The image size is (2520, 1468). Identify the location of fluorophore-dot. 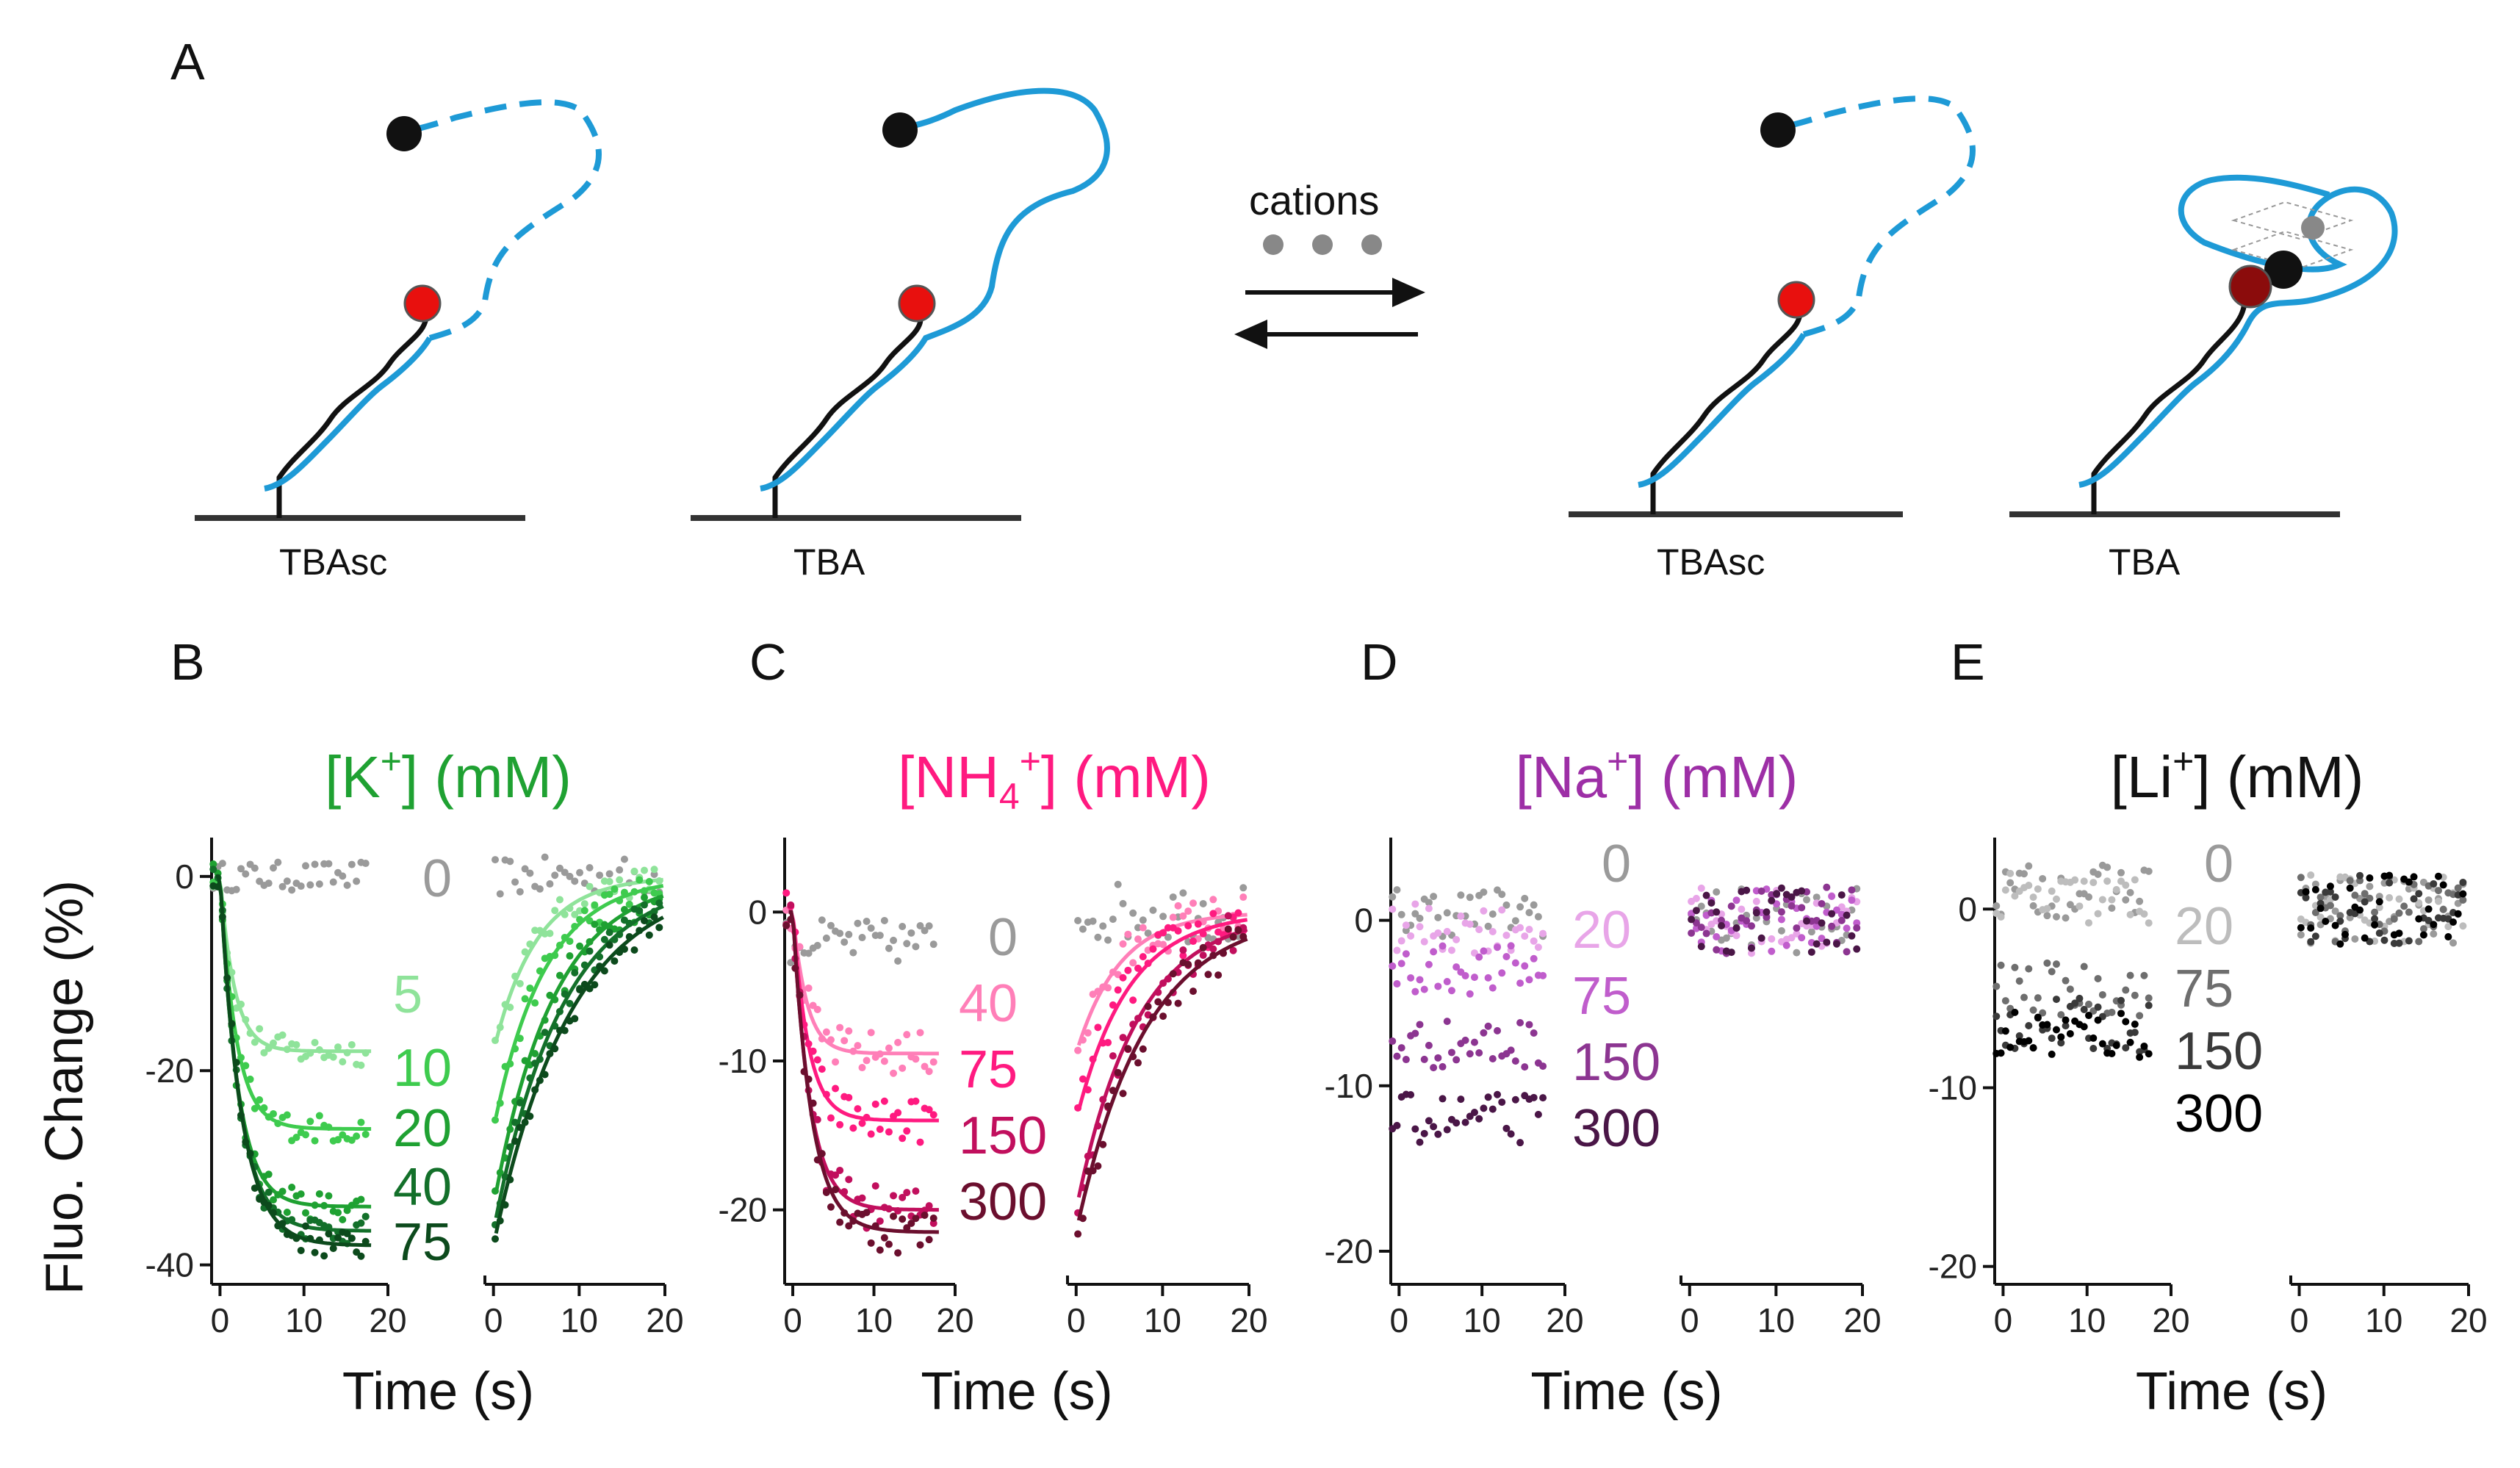
(917, 303).